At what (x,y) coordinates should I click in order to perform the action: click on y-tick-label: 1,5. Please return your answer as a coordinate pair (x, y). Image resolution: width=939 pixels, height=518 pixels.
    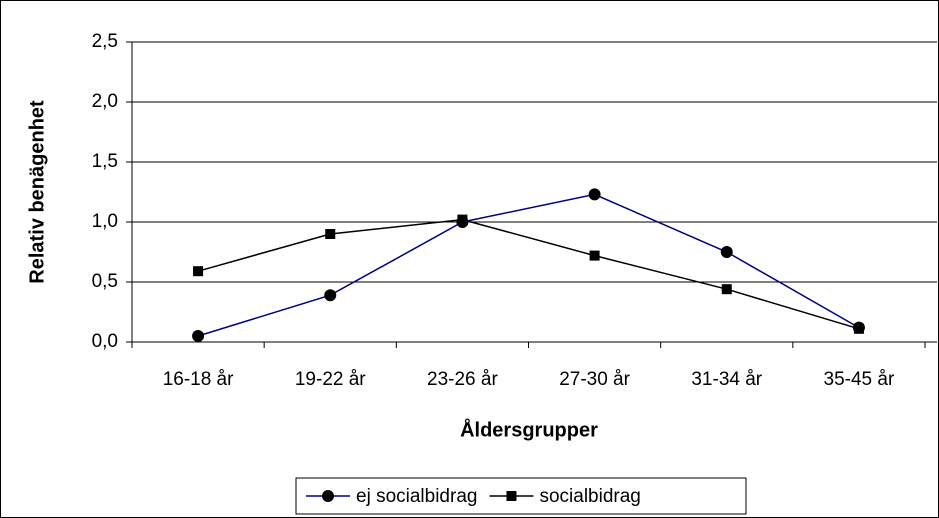
    Looking at the image, I should click on (105, 161).